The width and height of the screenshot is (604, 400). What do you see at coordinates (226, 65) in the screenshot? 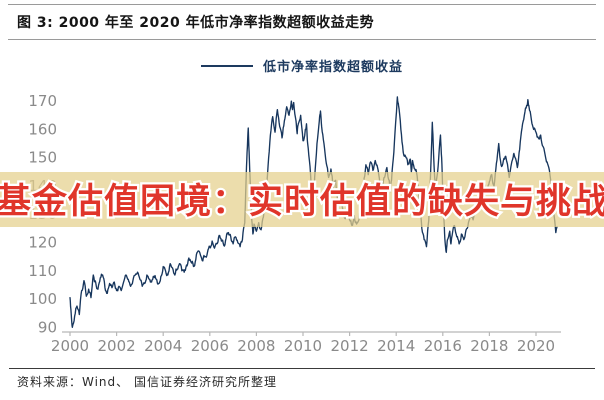
I see `legend-line-swatch` at bounding box center [226, 65].